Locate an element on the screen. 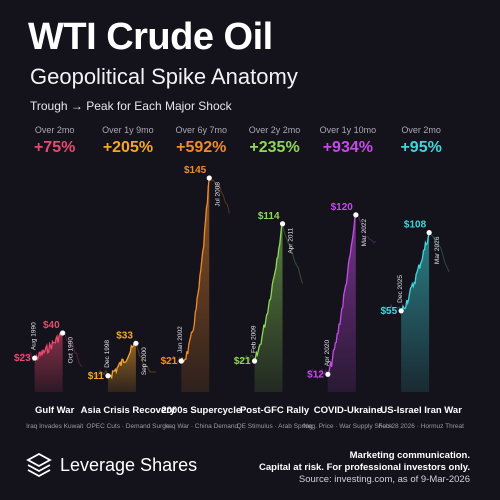 This screenshot has height=500, width=500. episode-name: Gulf War is located at coordinates (55, 410).